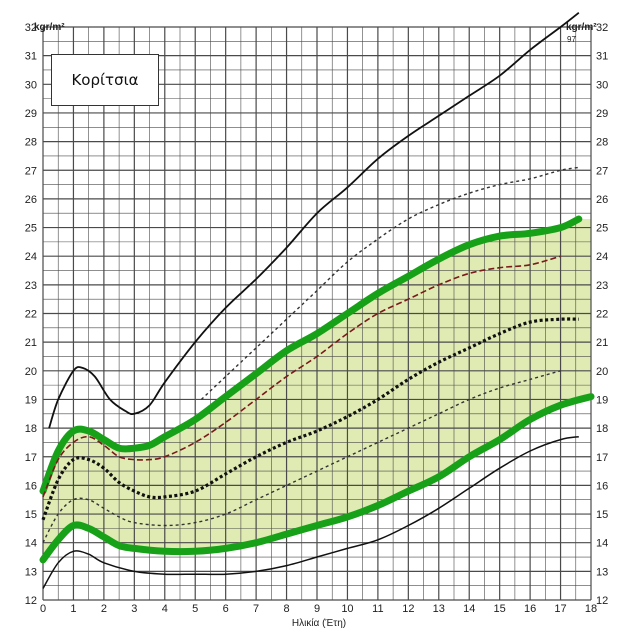  What do you see at coordinates (602, 544) in the screenshot?
I see `y-tick-label-right: 14` at bounding box center [602, 544].